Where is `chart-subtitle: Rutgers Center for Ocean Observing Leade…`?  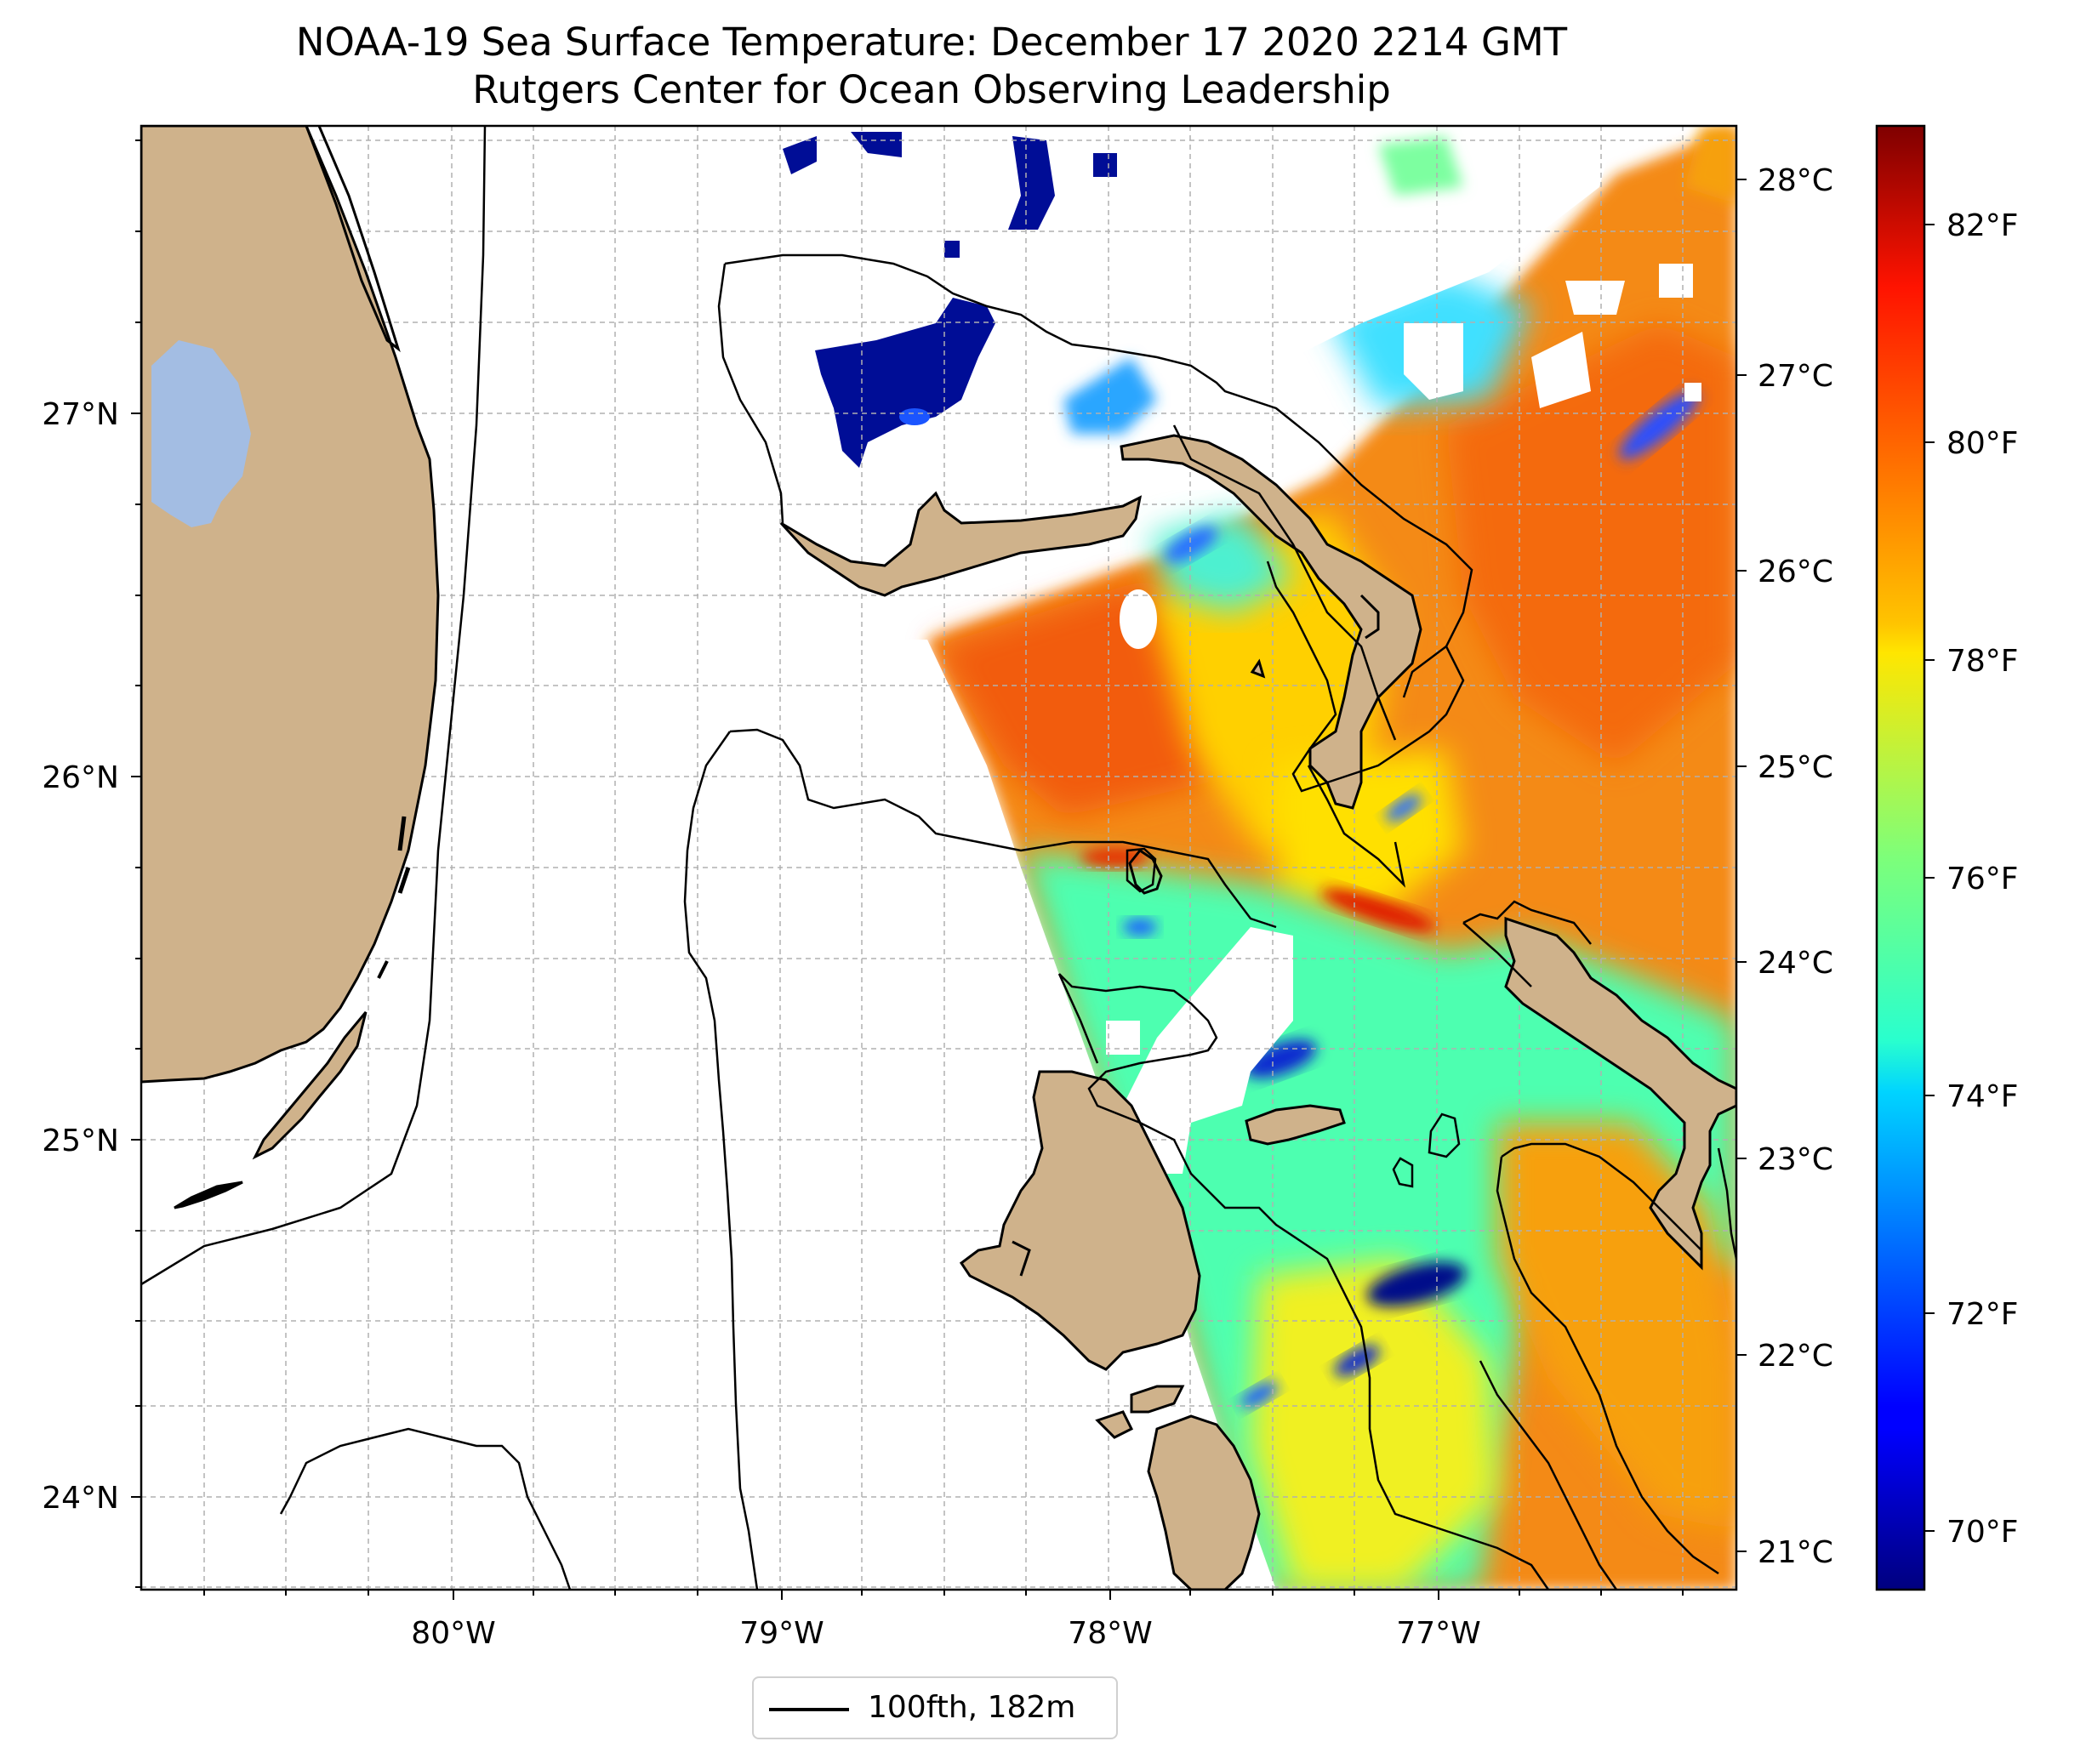
chart-subtitle: Rutgers Center for Ocean Observing Leade… is located at coordinates (932, 89).